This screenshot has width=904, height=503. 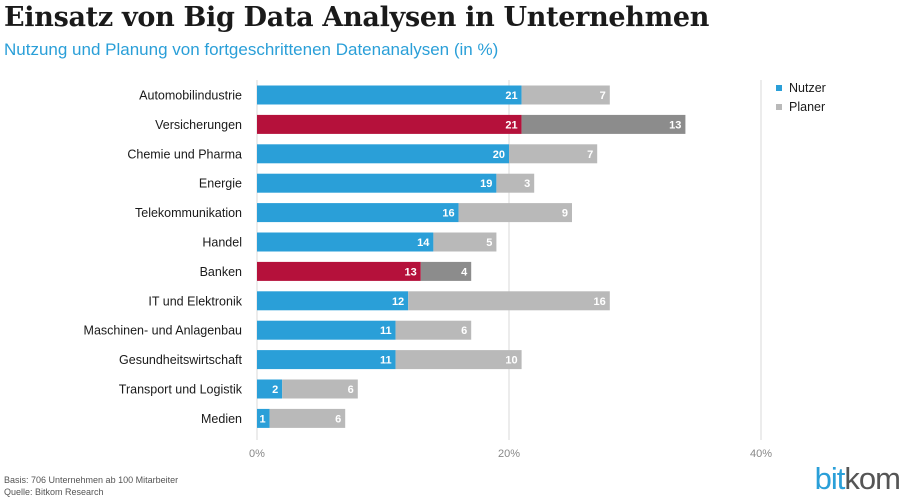 I want to click on legend-label: Planer, so click(x=807, y=107).